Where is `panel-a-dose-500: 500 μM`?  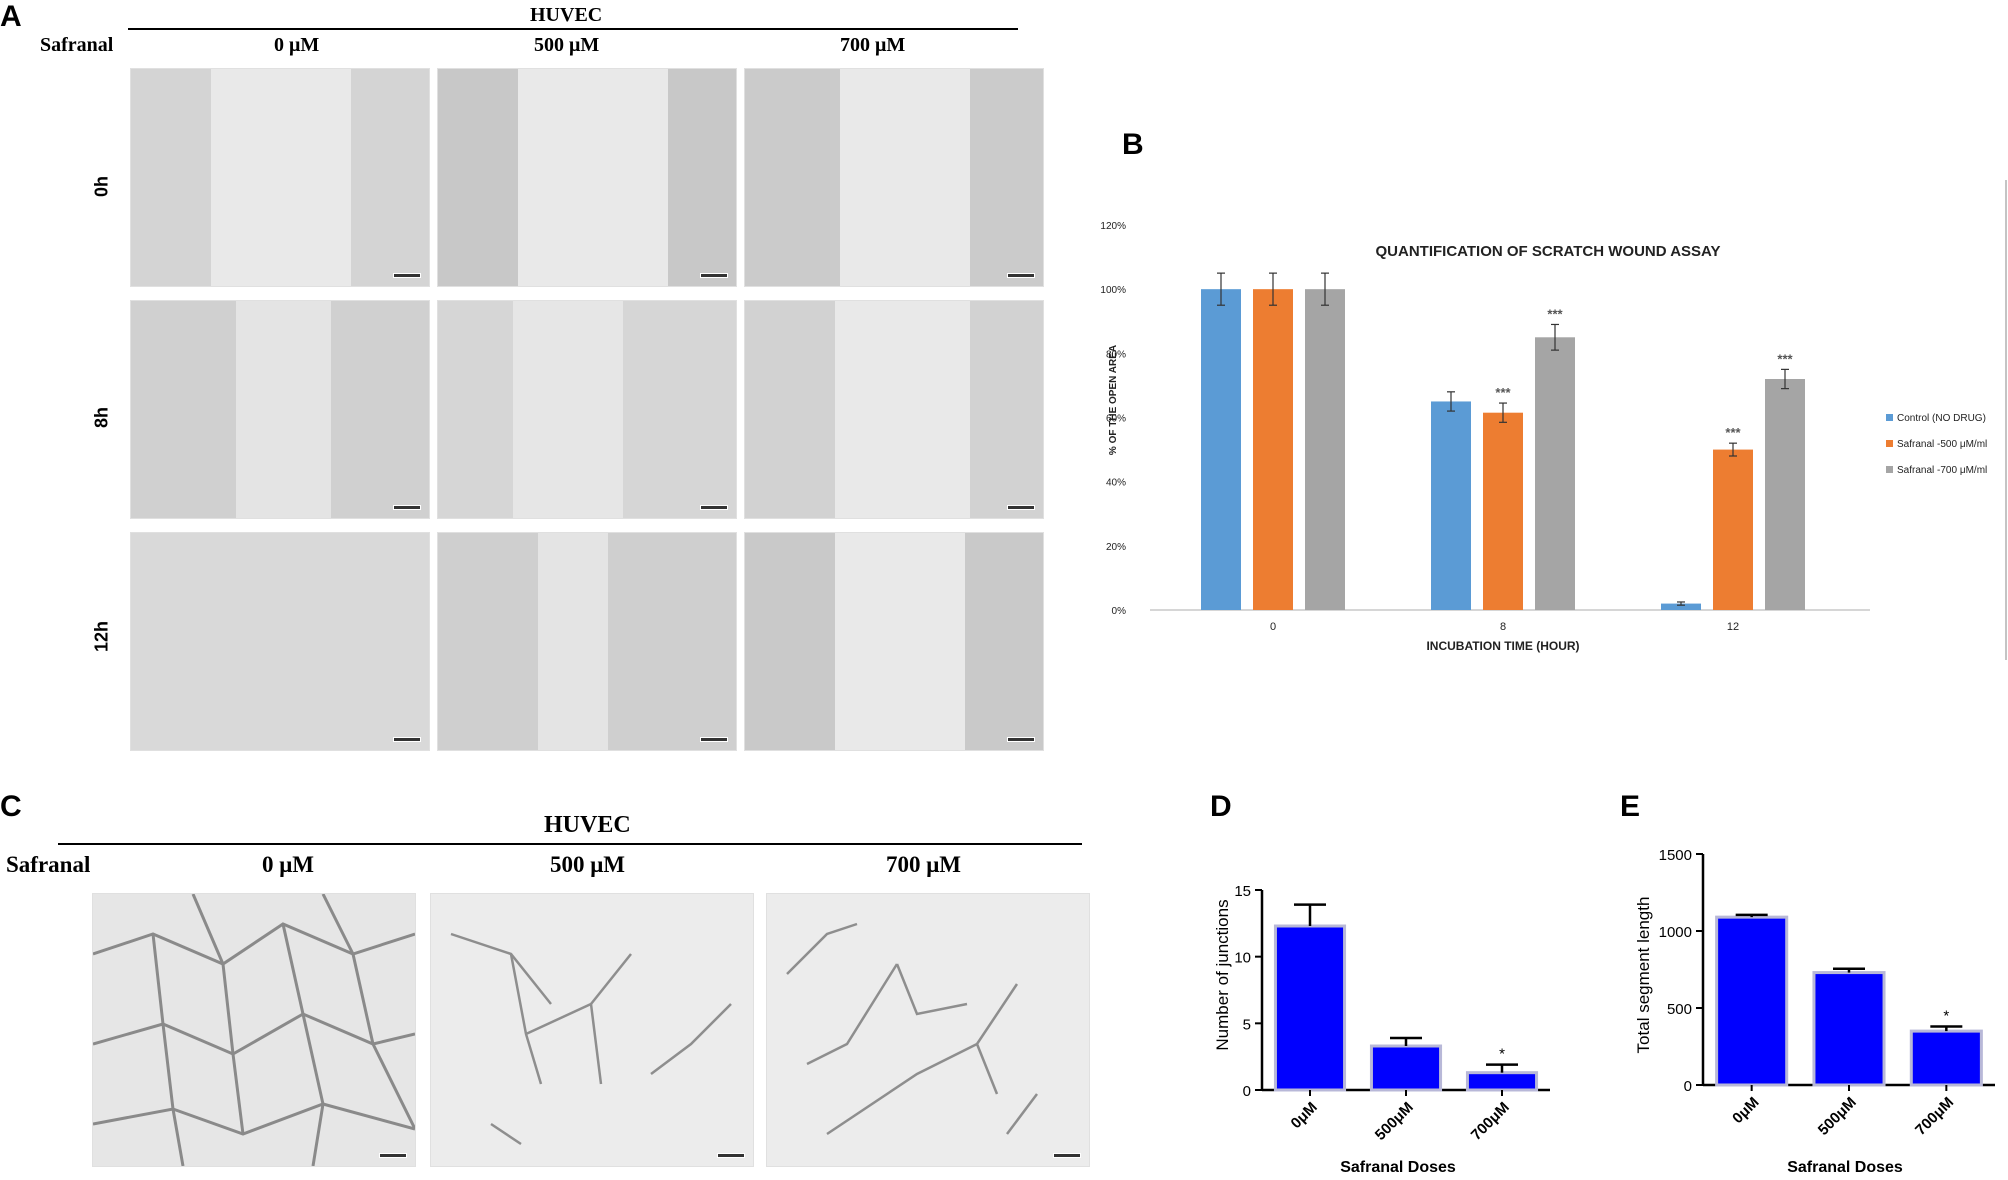 panel-a-dose-500: 500 μM is located at coordinates (567, 45).